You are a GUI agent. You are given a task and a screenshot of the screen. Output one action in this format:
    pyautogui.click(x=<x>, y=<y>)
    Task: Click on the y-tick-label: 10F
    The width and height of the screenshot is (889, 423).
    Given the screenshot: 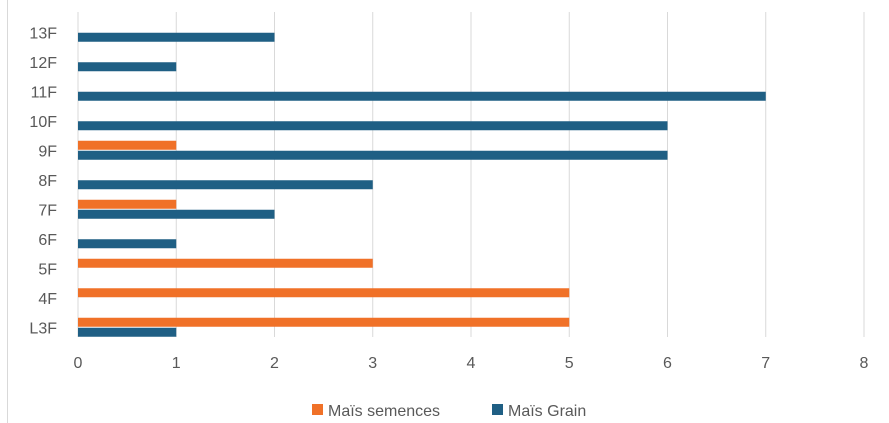 What is the action you would take?
    pyautogui.click(x=43, y=122)
    